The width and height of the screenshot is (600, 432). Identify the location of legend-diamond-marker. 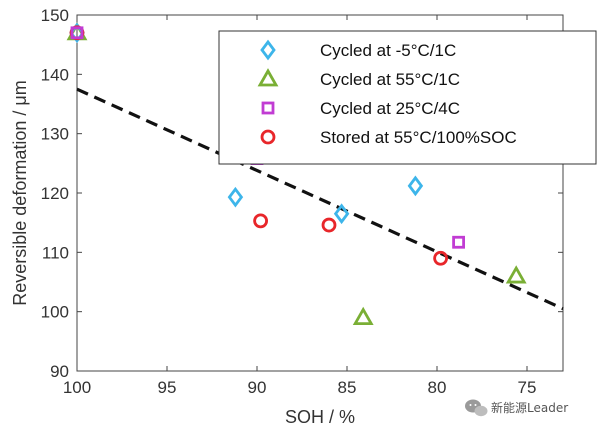
(268, 50).